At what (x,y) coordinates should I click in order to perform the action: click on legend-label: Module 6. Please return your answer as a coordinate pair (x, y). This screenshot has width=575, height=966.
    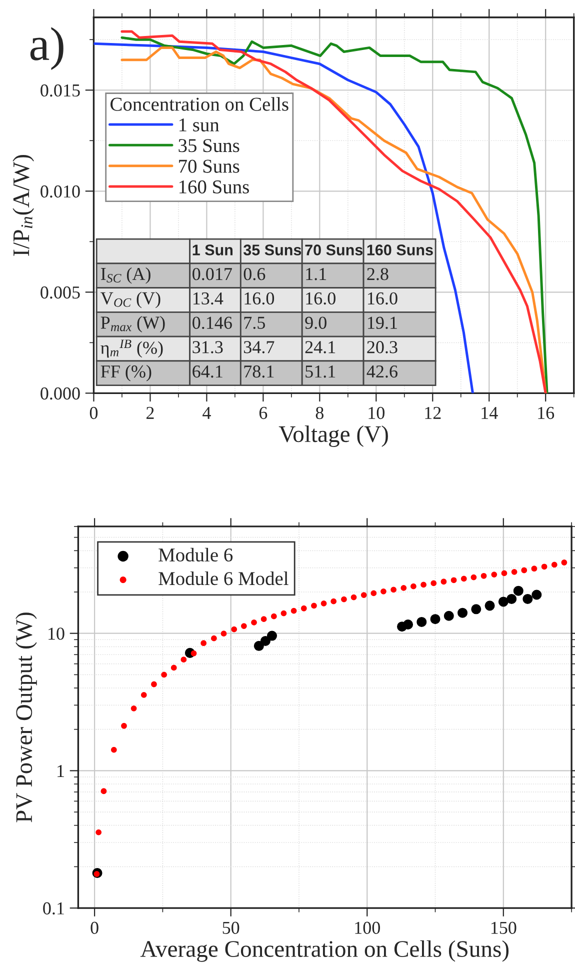
    Looking at the image, I should click on (195, 555).